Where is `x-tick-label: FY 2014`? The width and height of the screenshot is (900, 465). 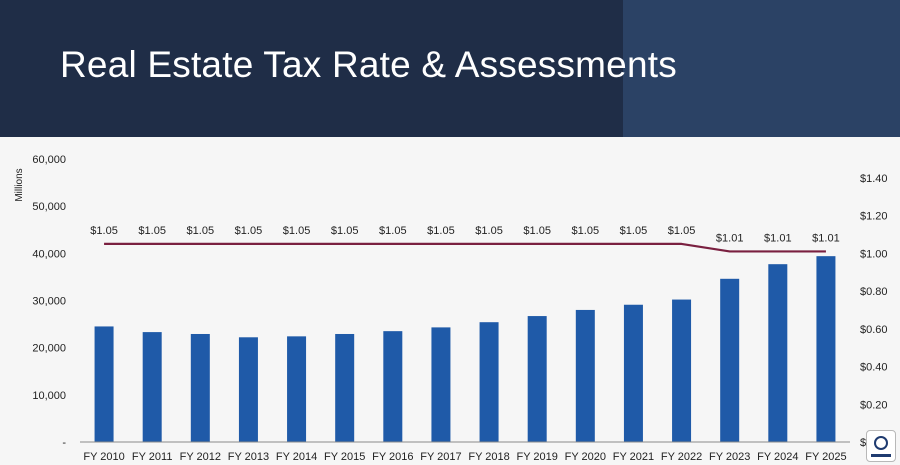 x-tick-label: FY 2014 is located at coordinates (296, 457).